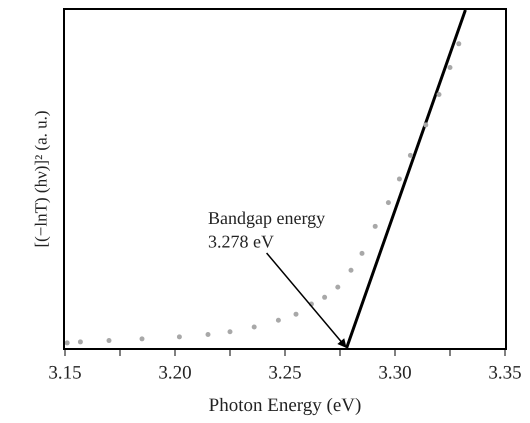  I want to click on x-tick-label: 3.20, so click(175, 373).